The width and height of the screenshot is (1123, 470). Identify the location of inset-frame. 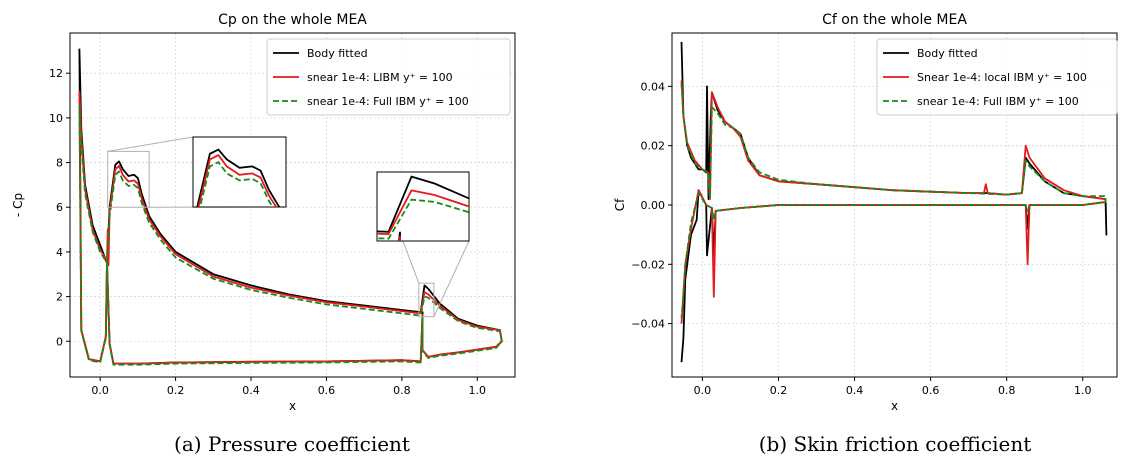
(423, 206).